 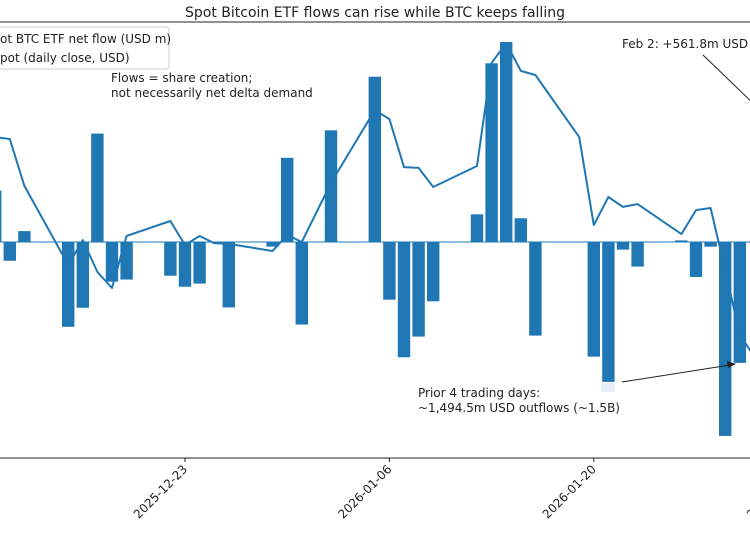 I want to click on arrowhead-icon, so click(x=731, y=364).